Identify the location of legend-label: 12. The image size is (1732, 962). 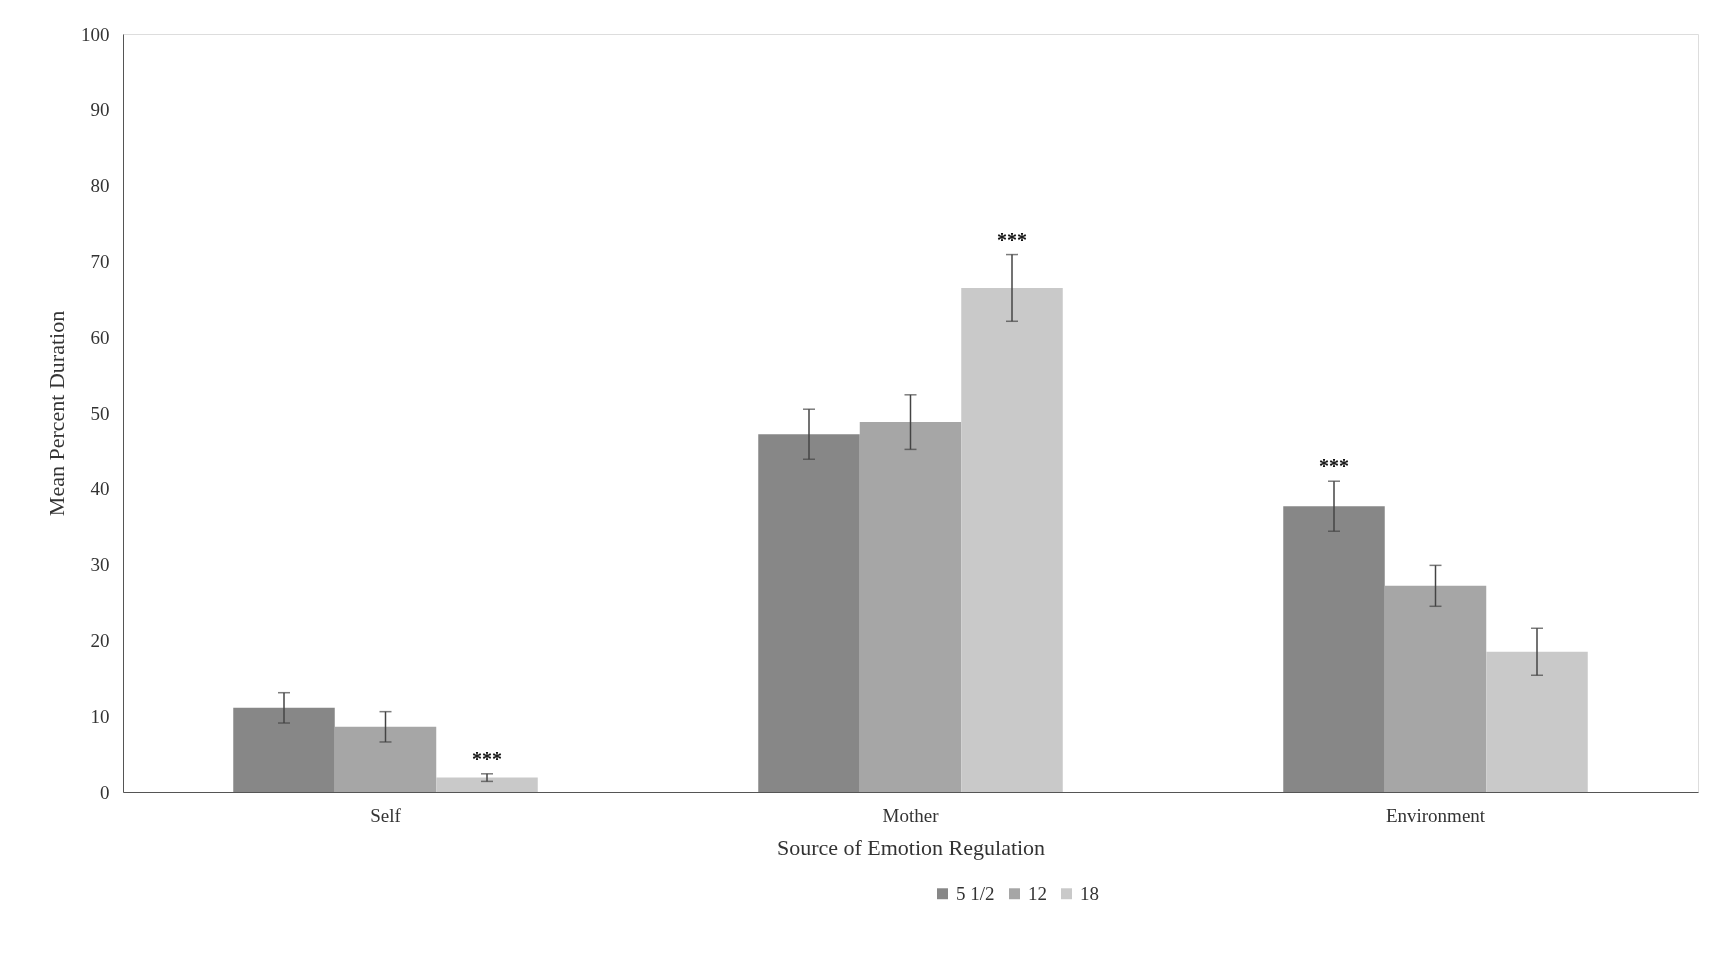
(1037, 893).